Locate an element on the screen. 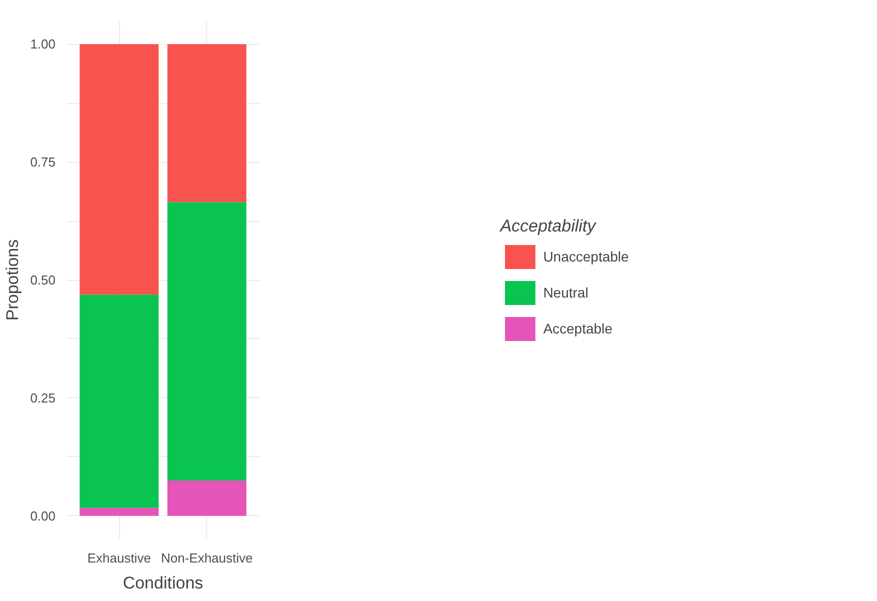 Image resolution: width=877 pixels, height=601 pixels. y-tick-label: 0.75 is located at coordinates (43, 162).